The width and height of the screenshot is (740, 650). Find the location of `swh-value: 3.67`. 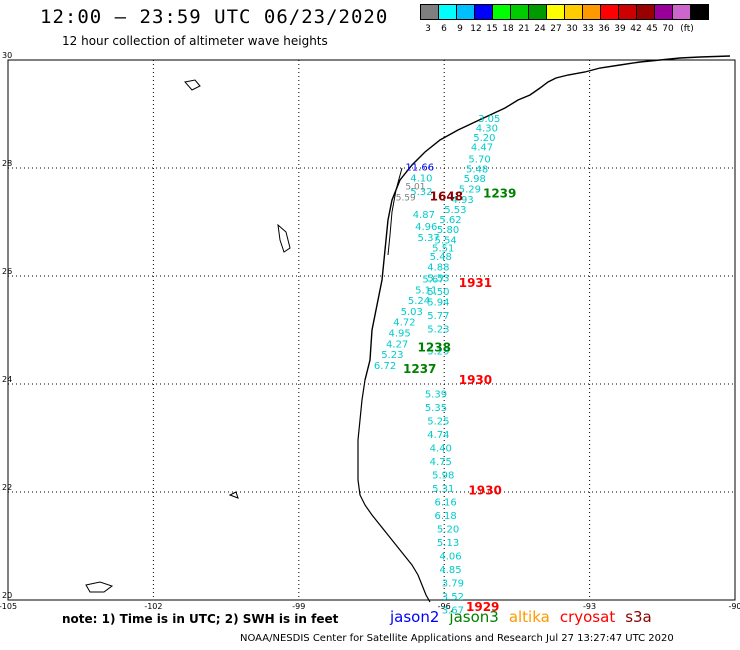

swh-value: 3.67 is located at coordinates (453, 611).